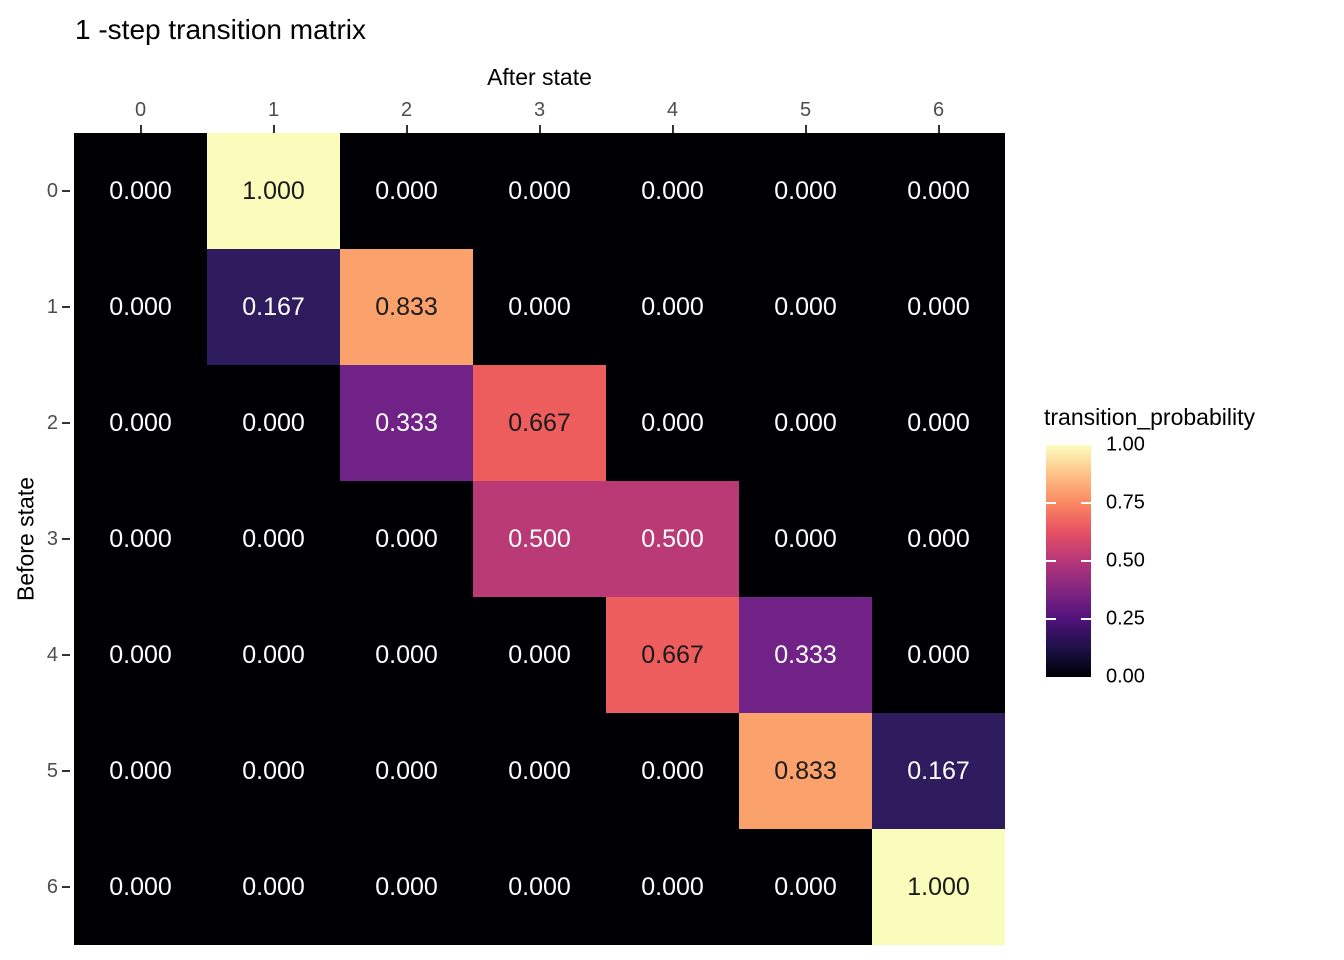  What do you see at coordinates (1125, 502) in the screenshot?
I see `legend-tick-label: 0.75` at bounding box center [1125, 502].